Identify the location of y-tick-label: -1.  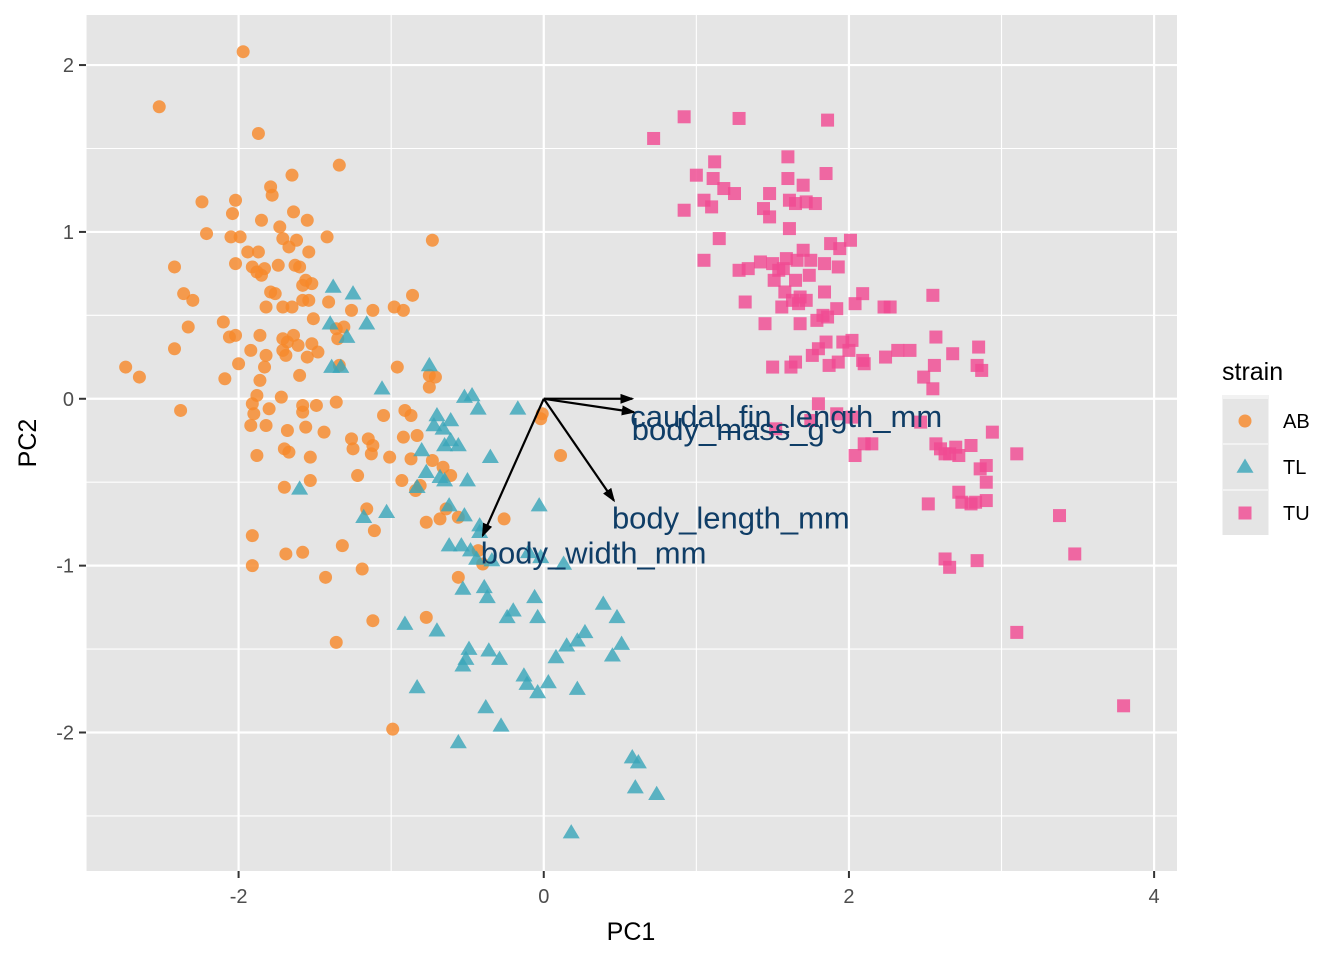
(65, 567).